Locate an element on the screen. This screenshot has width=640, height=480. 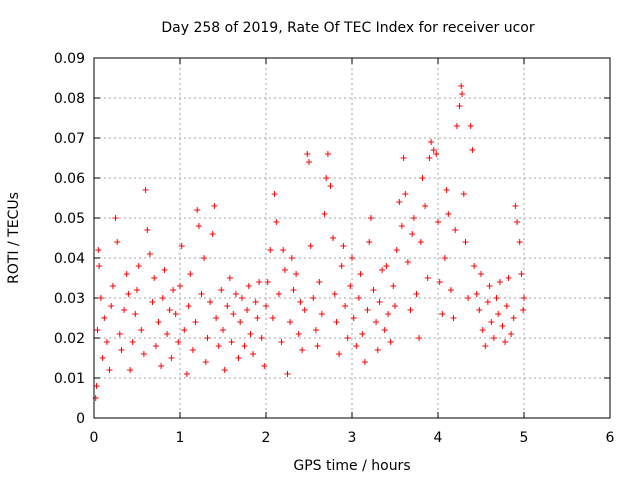
y-tick-label: 0.08 is located at coordinates (69, 99).